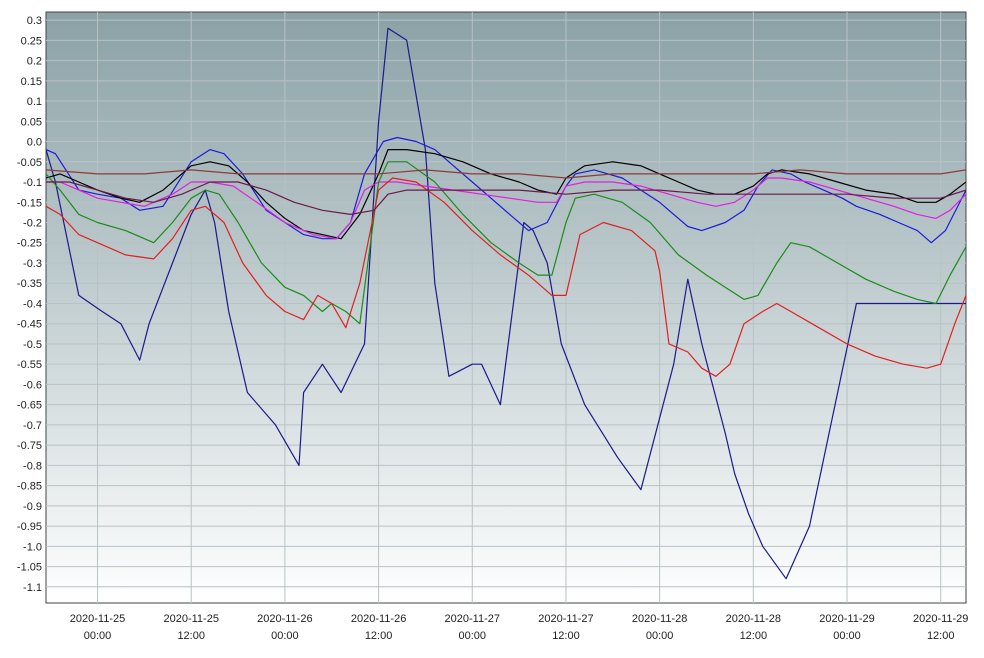 This screenshot has width=984, height=658. Describe the element at coordinates (32, 385) in the screenshot. I see `y-tick-label: -0.6` at that location.